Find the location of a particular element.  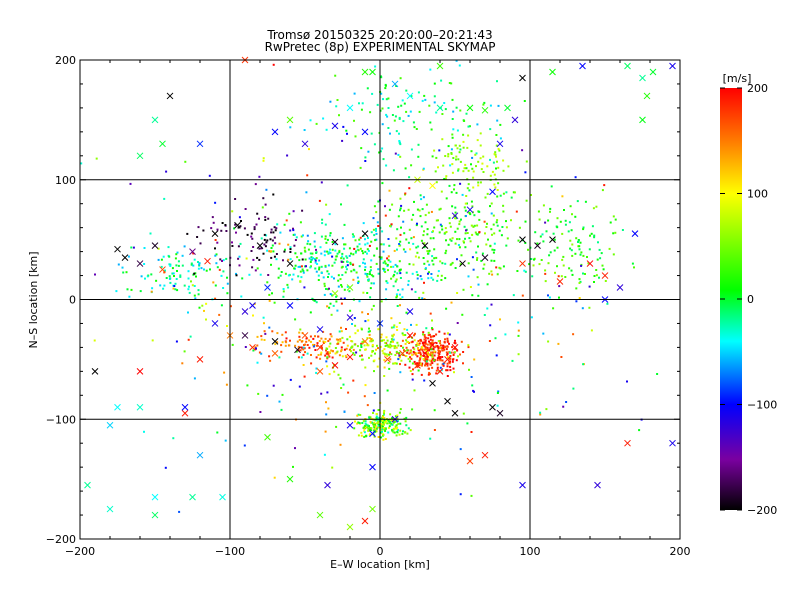

colorbar-tick-label: 200 is located at coordinates (757, 88).